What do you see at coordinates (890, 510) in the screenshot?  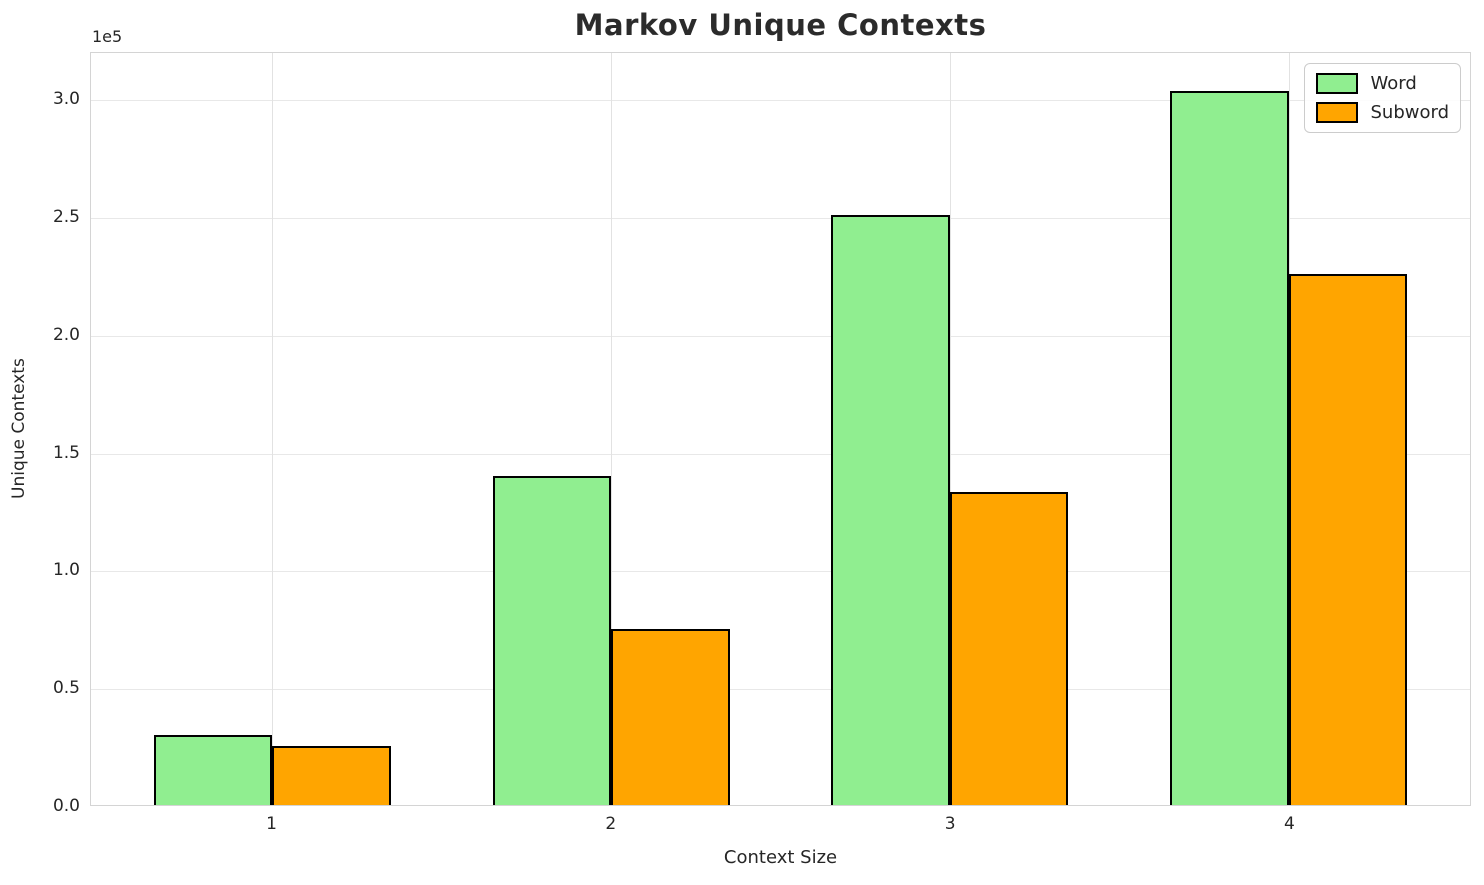 I see `bar-word-ctx3` at bounding box center [890, 510].